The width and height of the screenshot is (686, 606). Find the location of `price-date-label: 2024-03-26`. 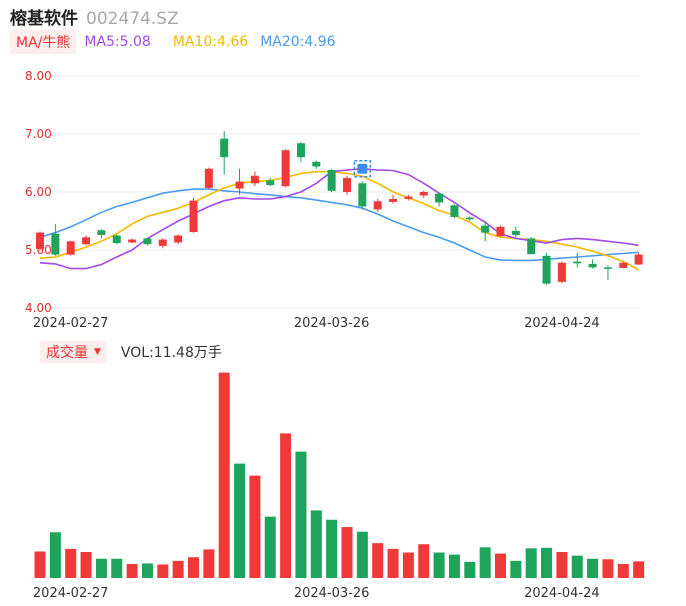

price-date-label: 2024-03-26 is located at coordinates (332, 323).